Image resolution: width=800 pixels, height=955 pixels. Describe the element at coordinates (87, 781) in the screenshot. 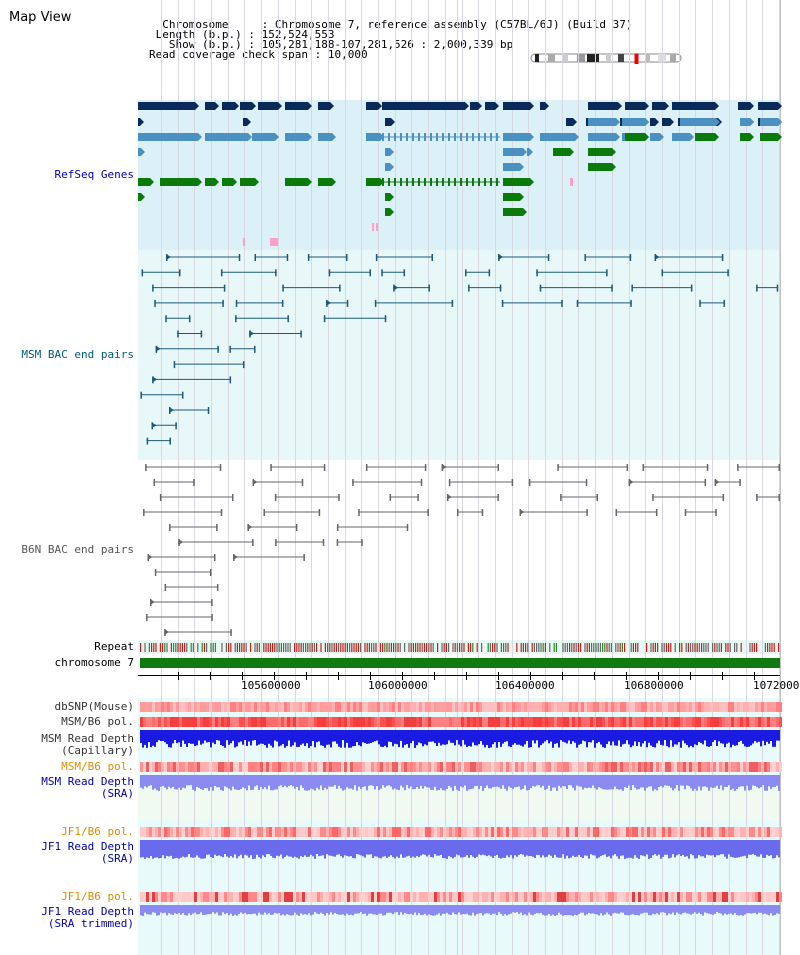

I see `label-line: MSM Read Depth` at that location.